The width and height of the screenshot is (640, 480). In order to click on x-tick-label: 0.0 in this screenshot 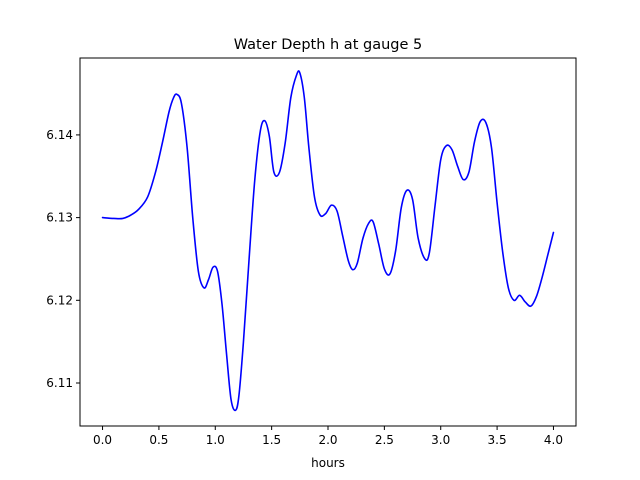, I will do `click(102, 440)`.